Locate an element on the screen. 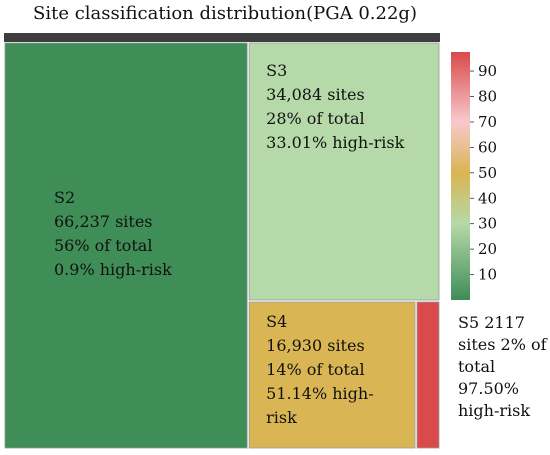 The width and height of the screenshot is (550, 455). s5-line-4: 97.50% is located at coordinates (489, 388).